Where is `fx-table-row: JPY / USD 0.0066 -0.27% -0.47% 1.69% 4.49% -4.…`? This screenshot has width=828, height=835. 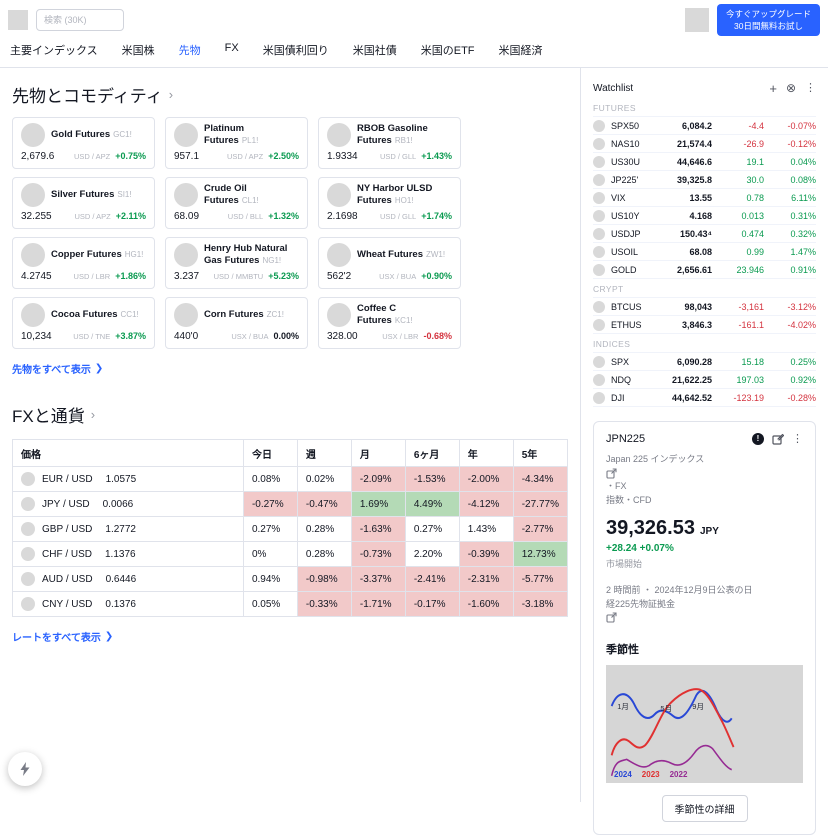
fx-table-row: JPY / USD 0.0066 -0.27% -0.47% 1.69% 4.49% -4.… is located at coordinates (290, 504).